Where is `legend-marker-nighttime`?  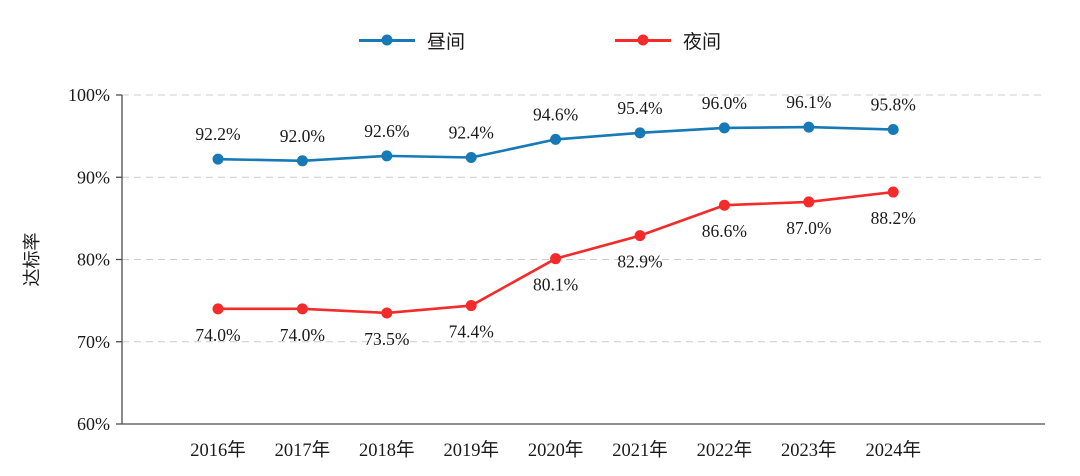 legend-marker-nighttime is located at coordinates (643, 40).